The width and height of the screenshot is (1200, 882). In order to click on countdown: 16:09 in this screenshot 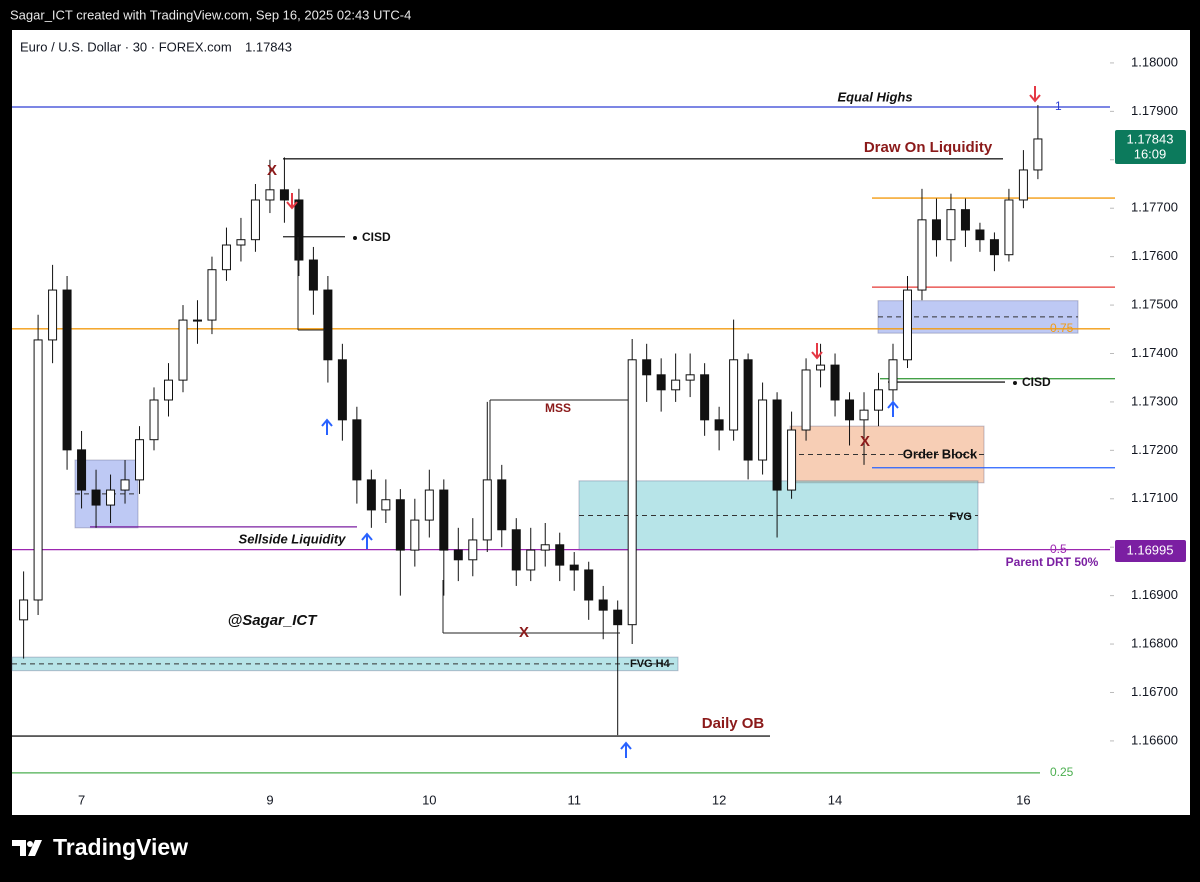, I will do `click(1150, 153)`.